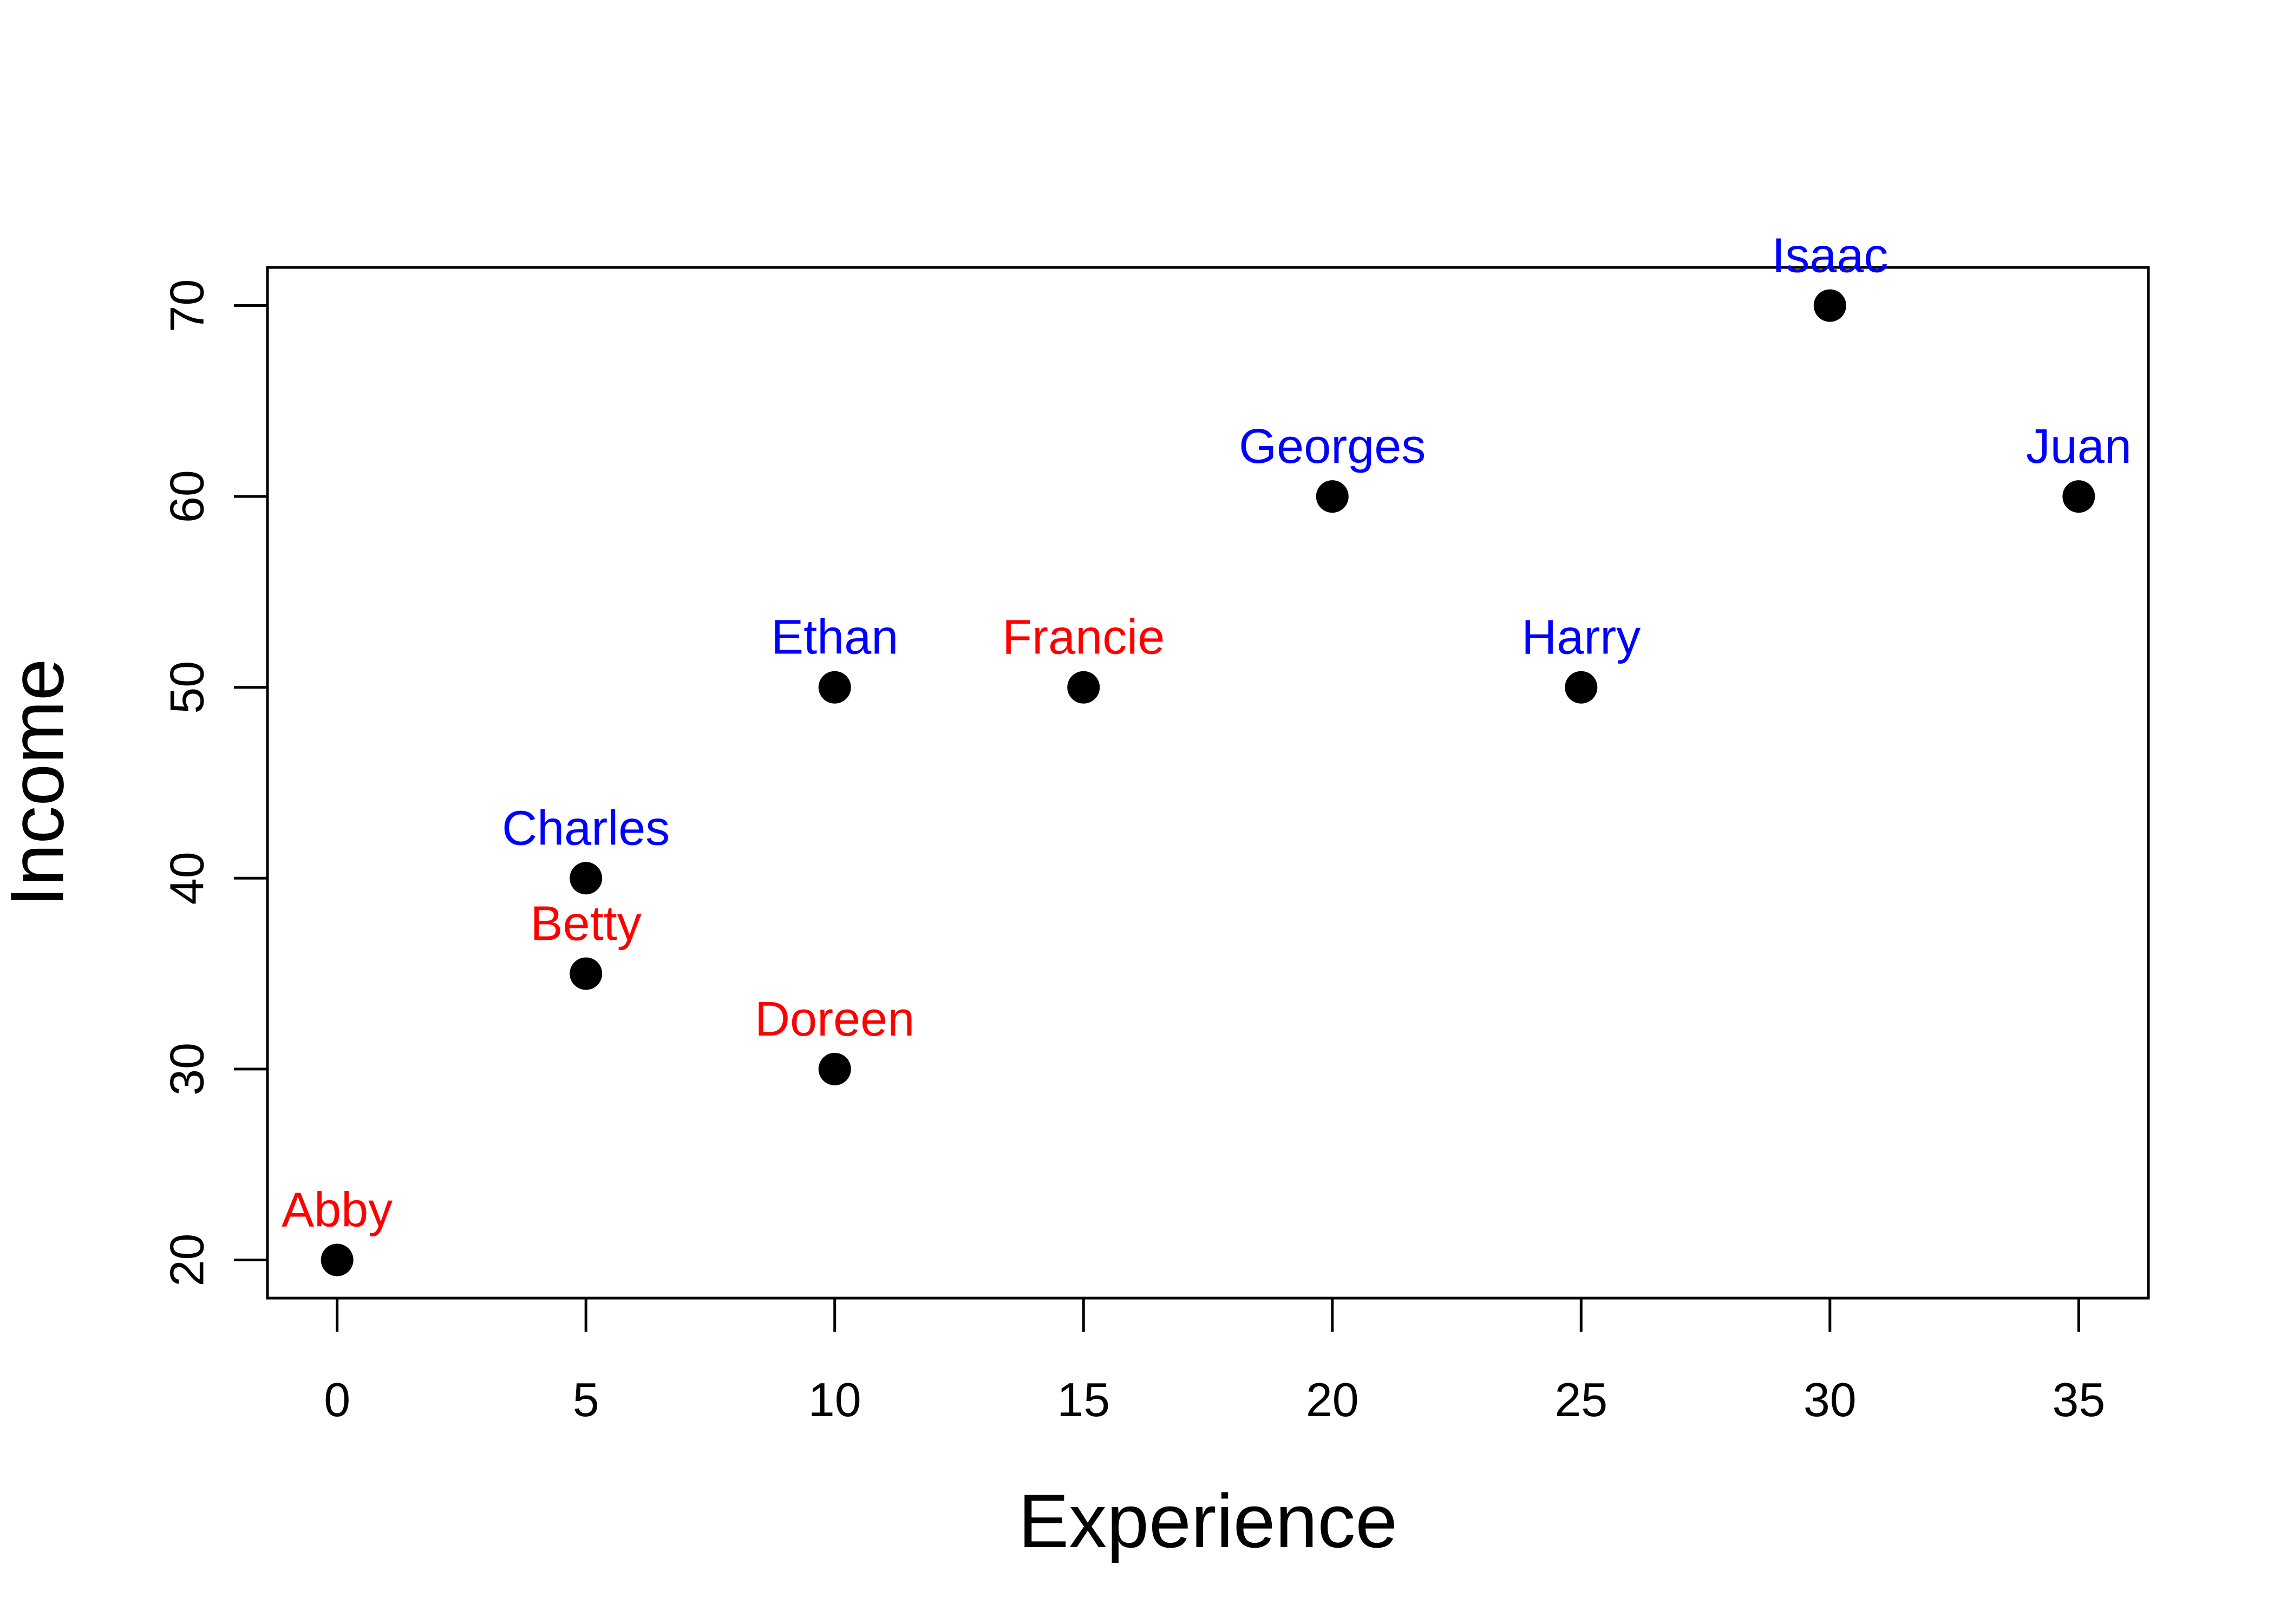 The width and height of the screenshot is (2274, 1624). What do you see at coordinates (1333, 447) in the screenshot?
I see `point-label: Georges` at bounding box center [1333, 447].